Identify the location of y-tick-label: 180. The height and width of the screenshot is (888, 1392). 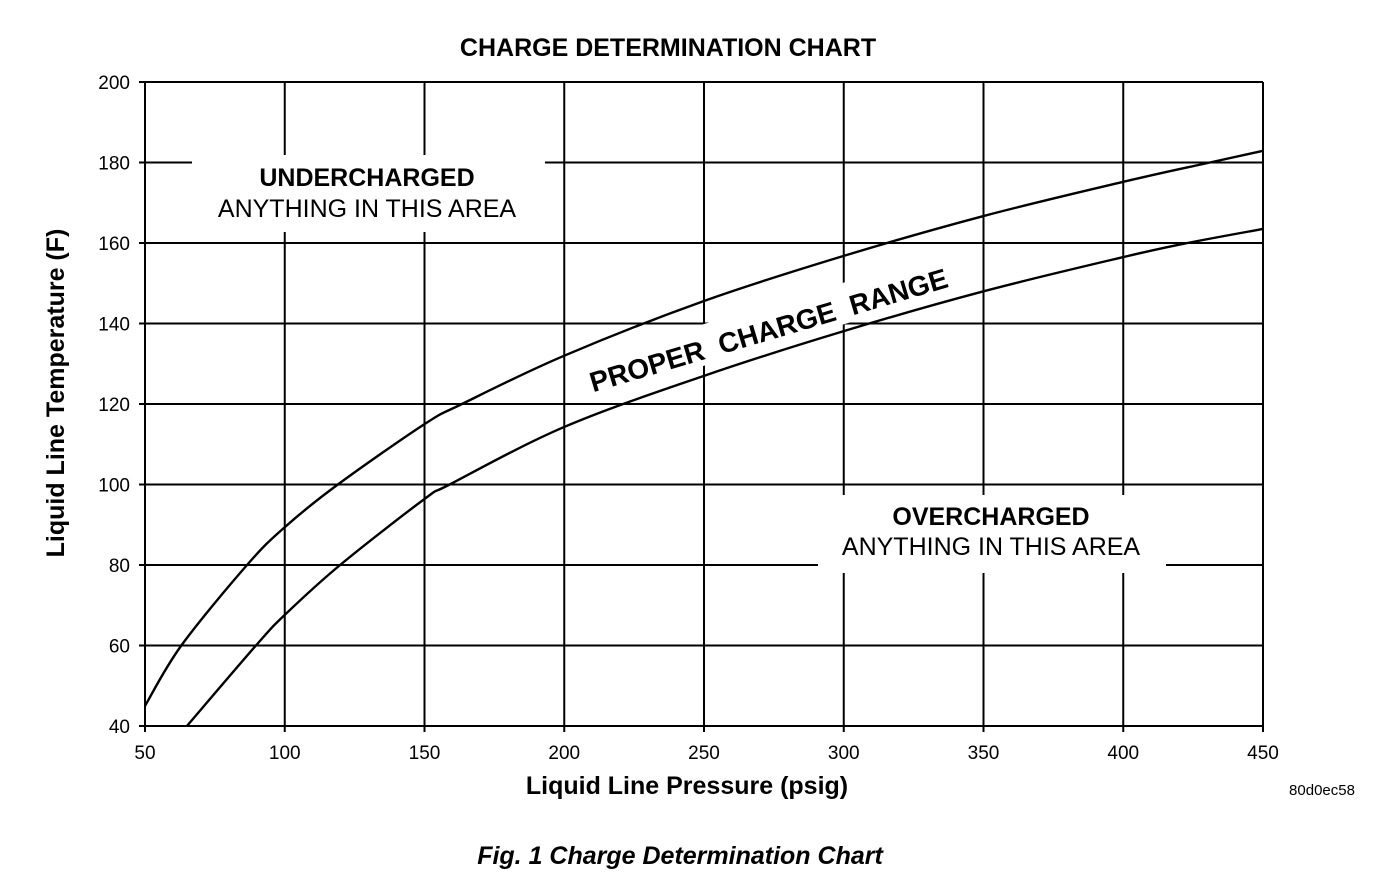
(114, 164).